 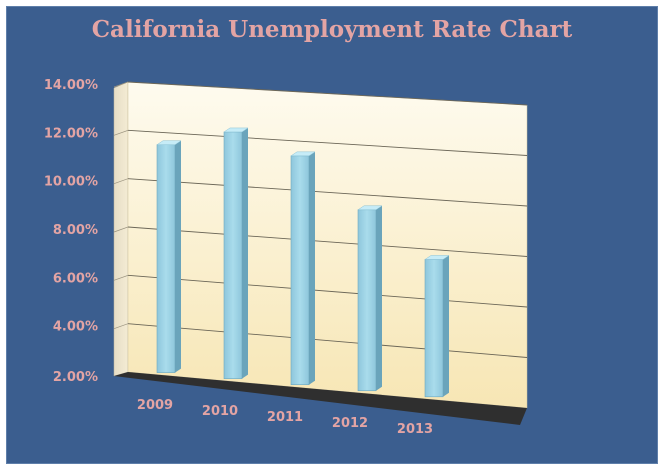 What do you see at coordinates (285, 417) in the screenshot?
I see `x-tick-label: 2011` at bounding box center [285, 417].